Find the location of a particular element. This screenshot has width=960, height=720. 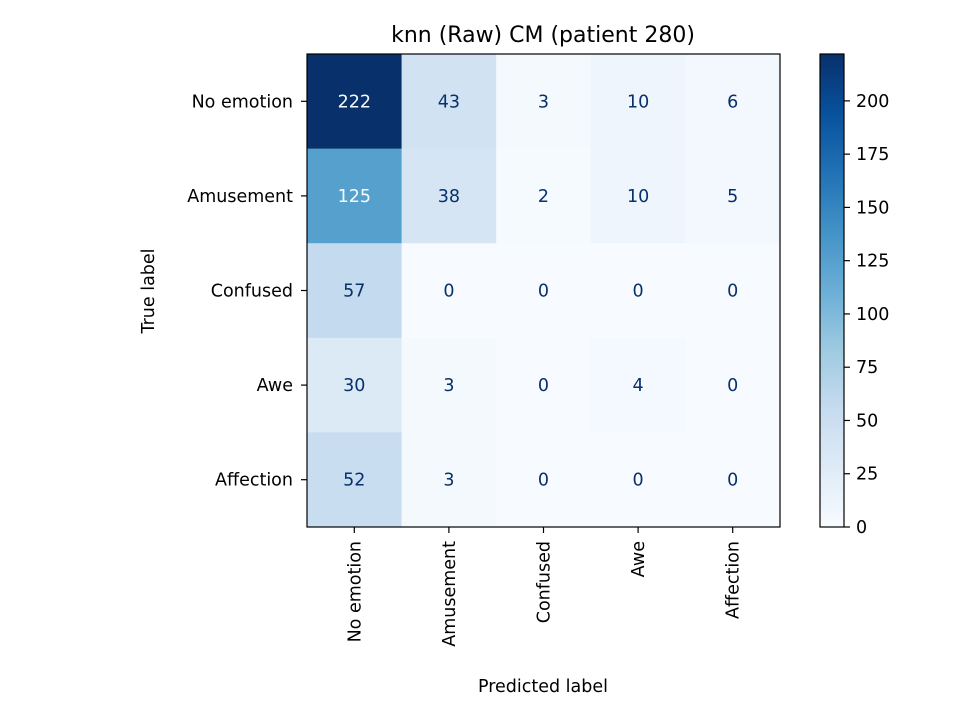

y-tick-label: Awe is located at coordinates (275, 386).